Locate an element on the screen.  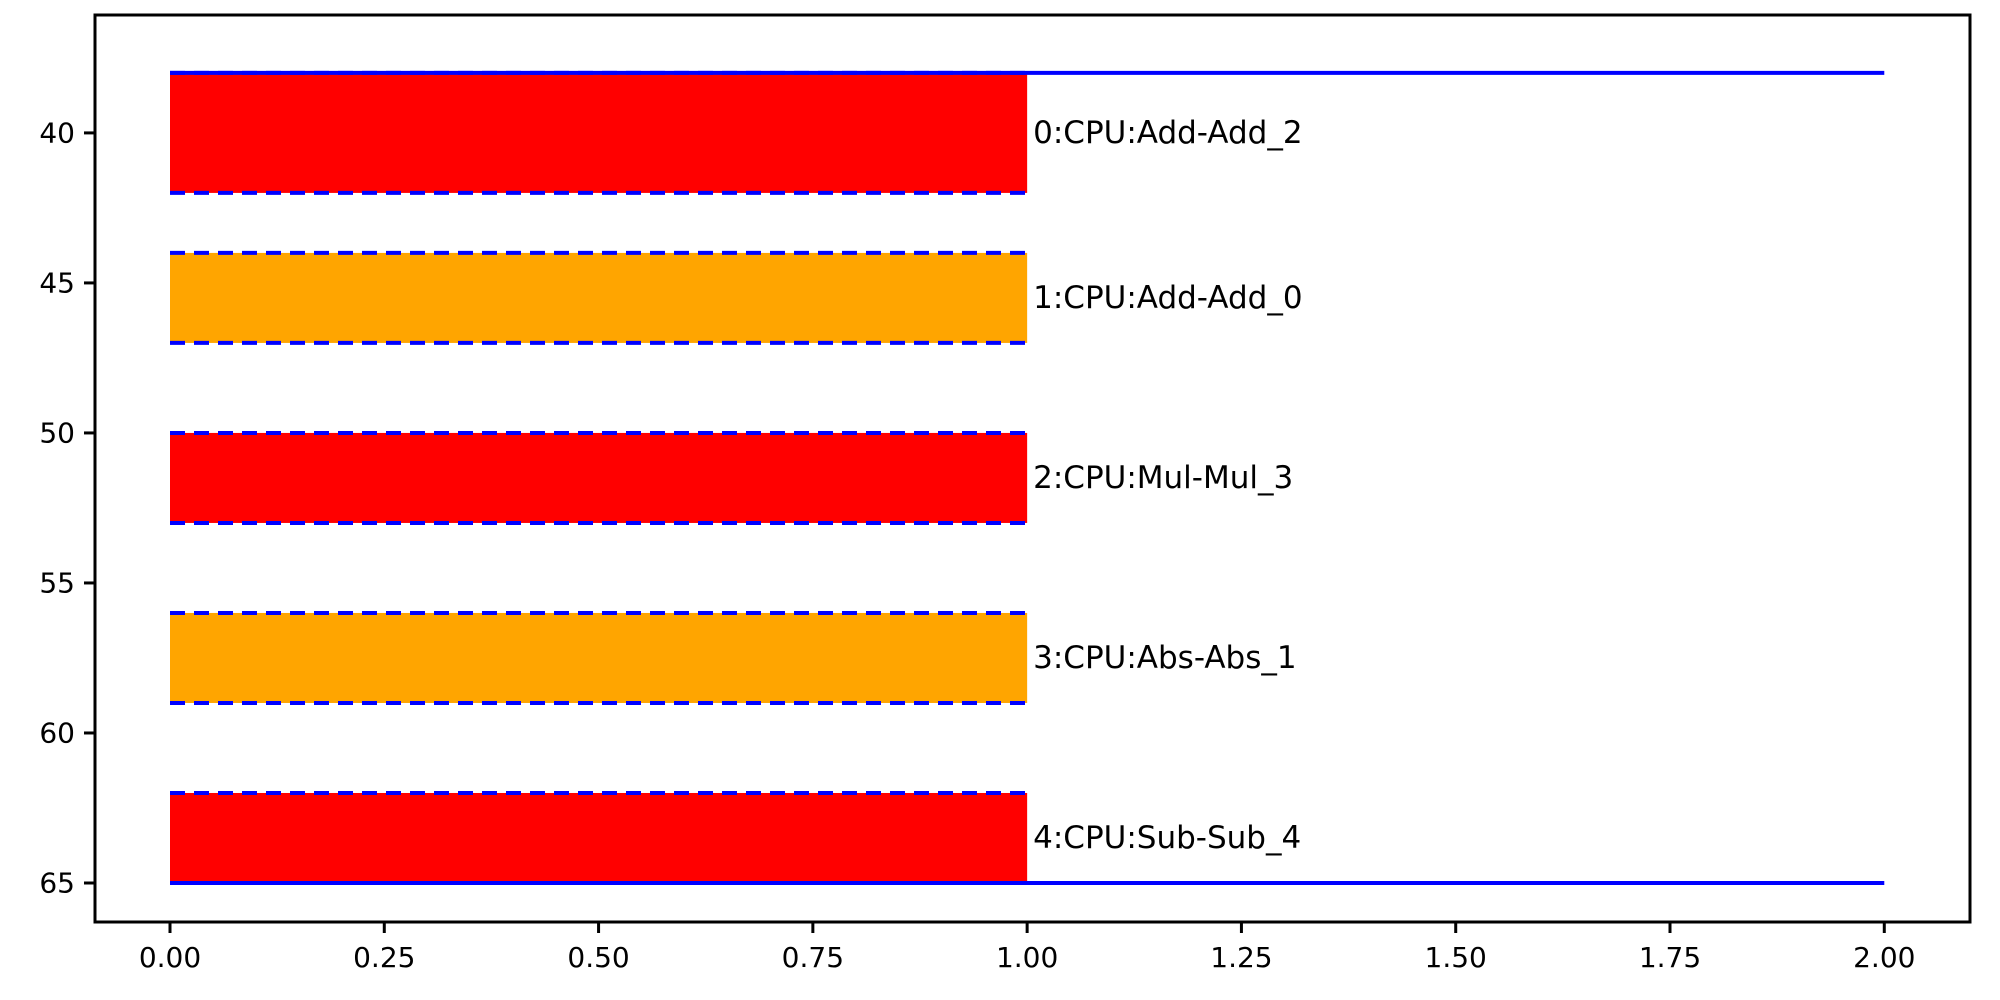
x-tick-label-5: 1.25 is located at coordinates (1241, 957).